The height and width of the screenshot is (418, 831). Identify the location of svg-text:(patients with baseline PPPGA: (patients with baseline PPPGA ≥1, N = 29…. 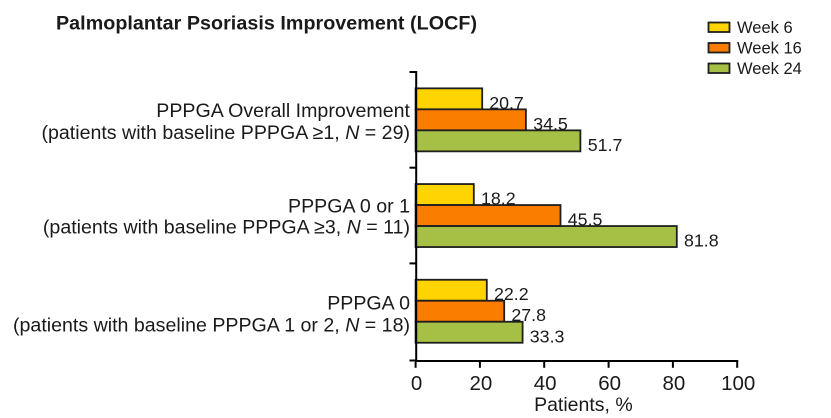
(225, 133).